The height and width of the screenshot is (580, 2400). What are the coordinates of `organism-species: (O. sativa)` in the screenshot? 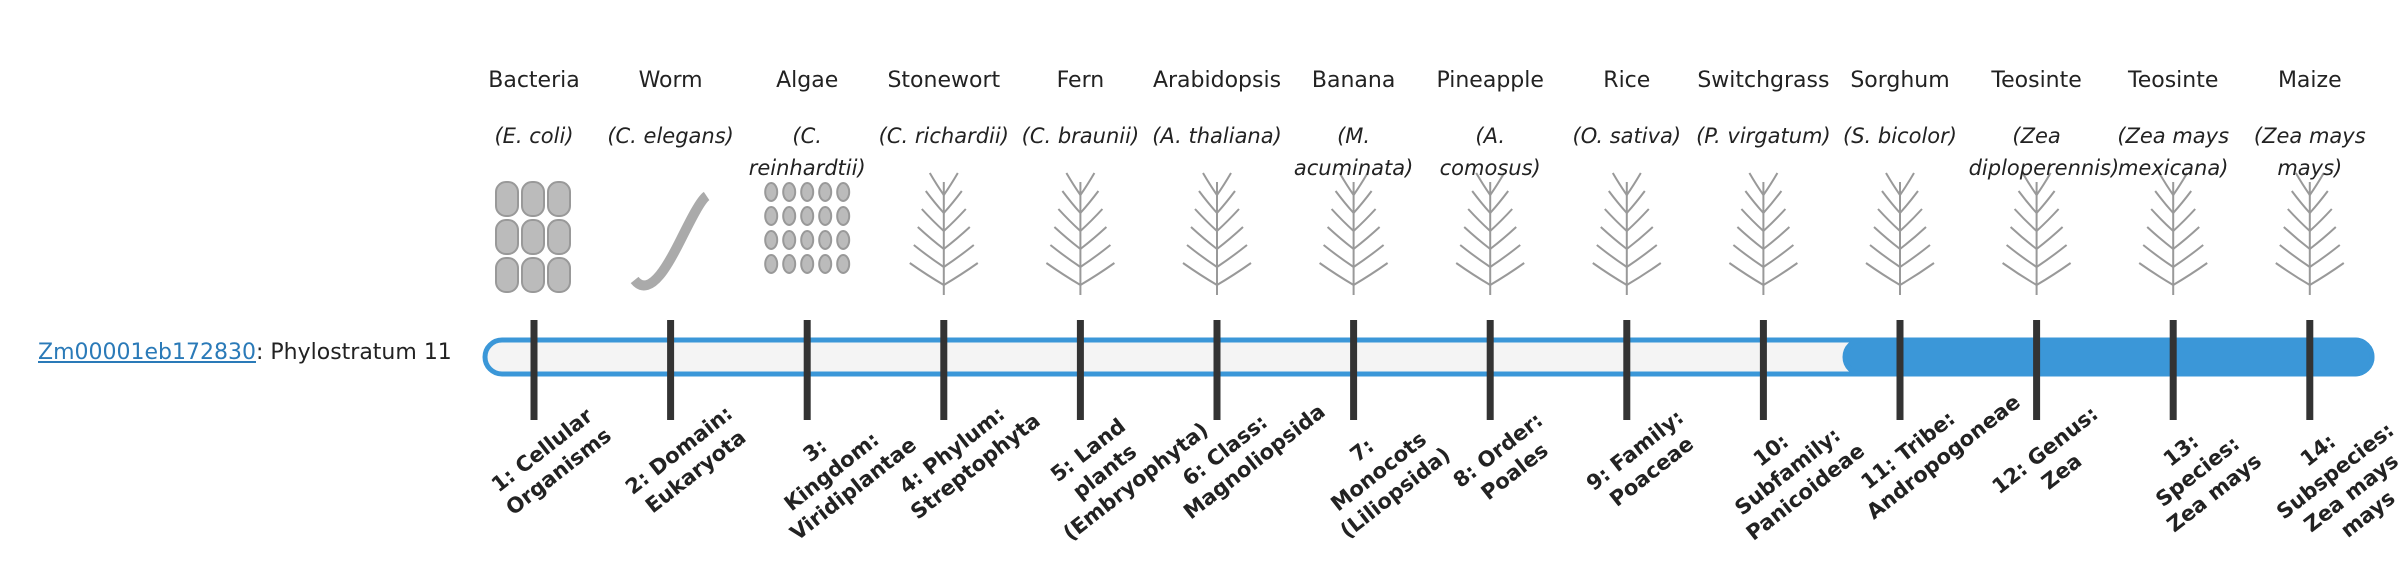 It's located at (1627, 136).